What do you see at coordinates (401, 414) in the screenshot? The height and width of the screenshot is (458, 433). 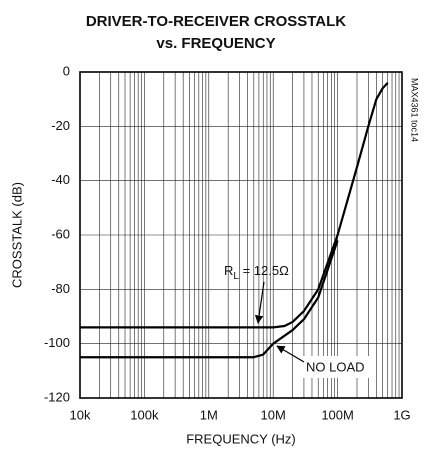 I see `x-tick-label: 1G` at bounding box center [401, 414].